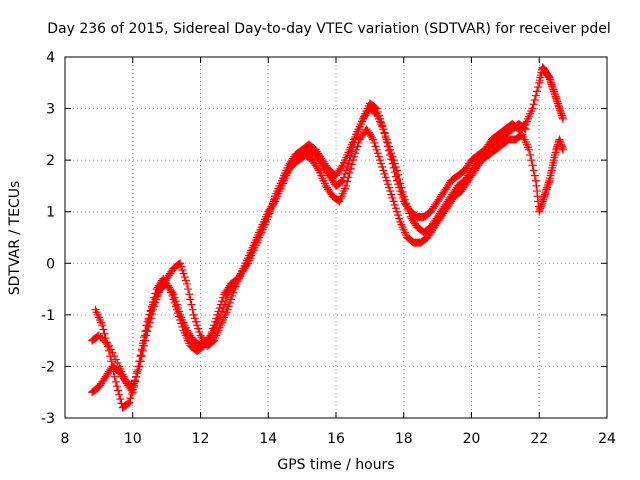  Describe the element at coordinates (48, 316) in the screenshot. I see `y-tick-label: -1` at that location.